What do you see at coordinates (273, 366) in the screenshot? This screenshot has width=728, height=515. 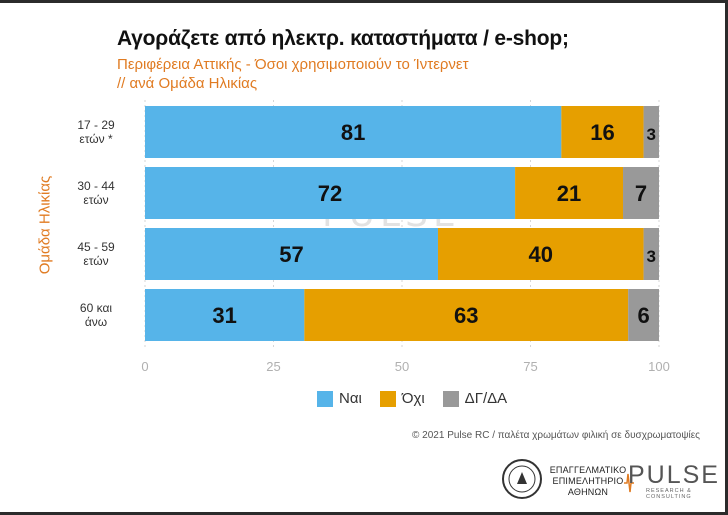 I see `x-tick-label-25: 25` at bounding box center [273, 366].